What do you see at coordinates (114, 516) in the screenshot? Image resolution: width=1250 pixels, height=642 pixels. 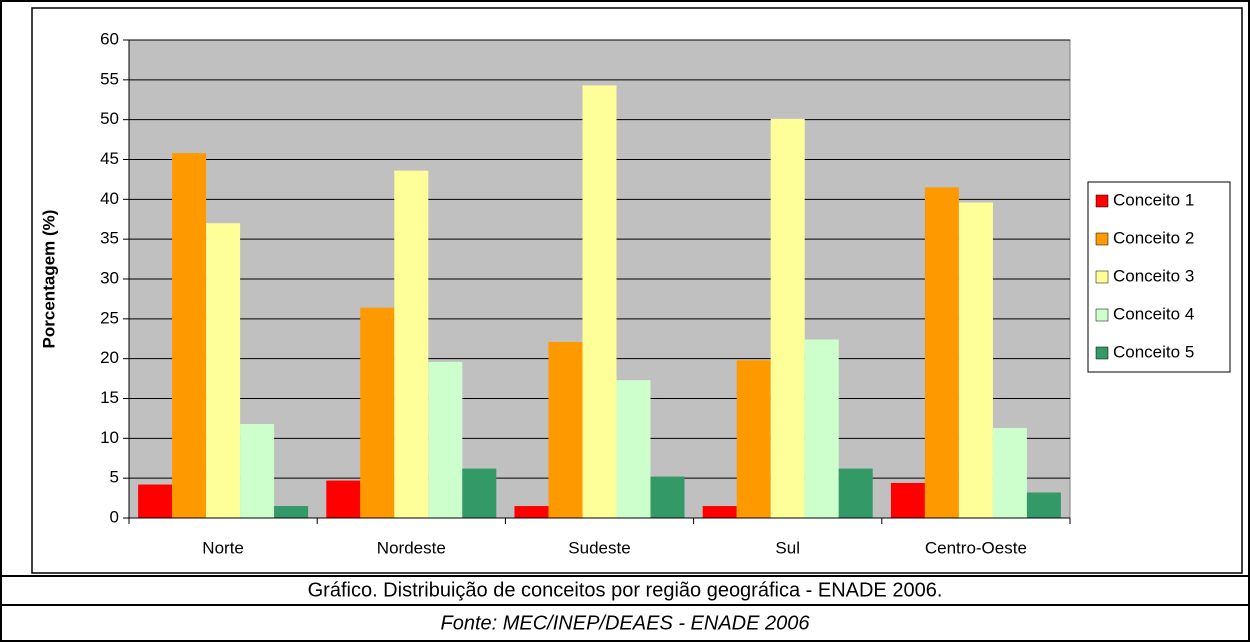 I see `y-tick-label: 0` at bounding box center [114, 516].